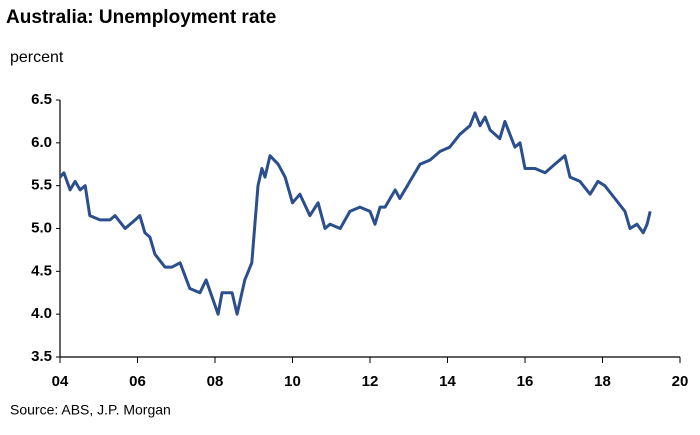  Describe the element at coordinates (525, 381) in the screenshot. I see `x-tick-label: 16` at that location.